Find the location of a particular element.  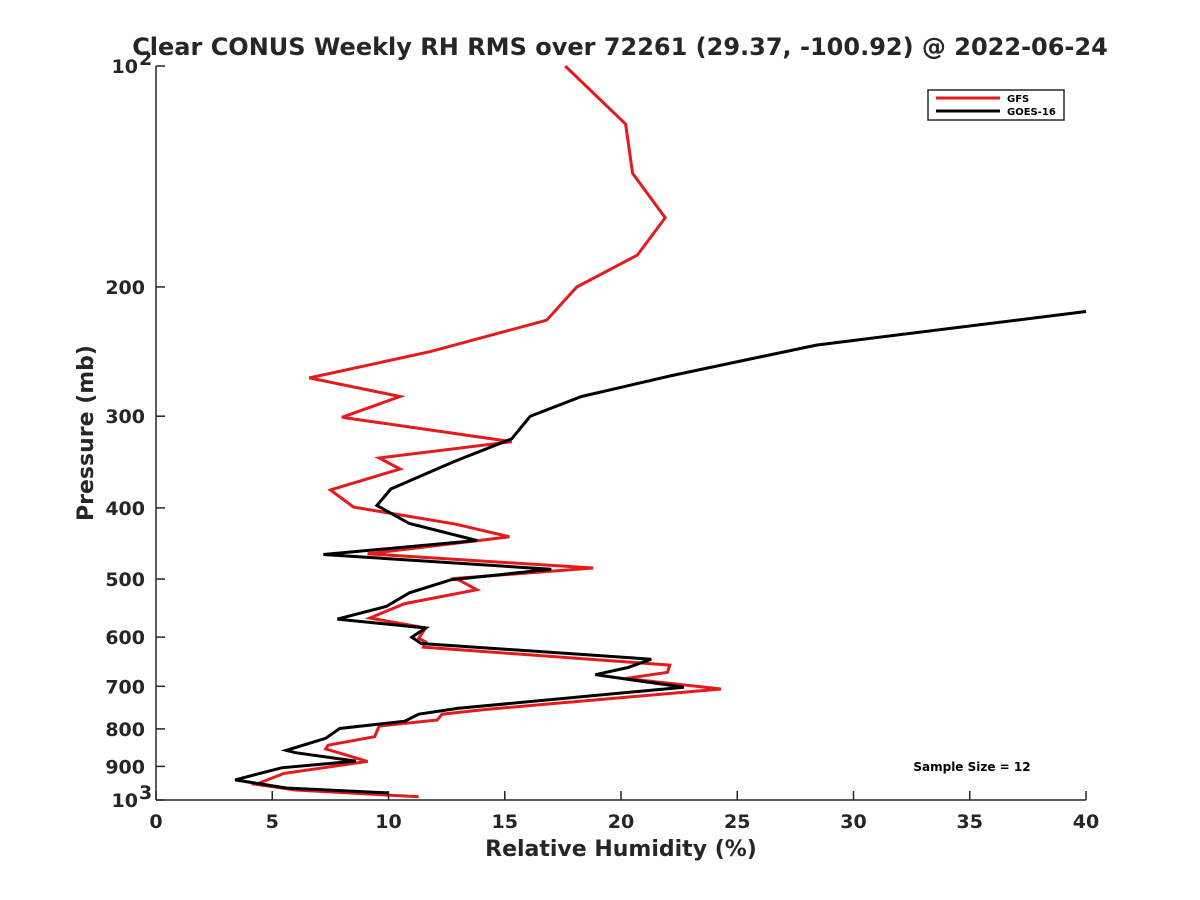

x-ticks: 0 5 10 15 20 25 30 35 40 is located at coordinates (624, 812).